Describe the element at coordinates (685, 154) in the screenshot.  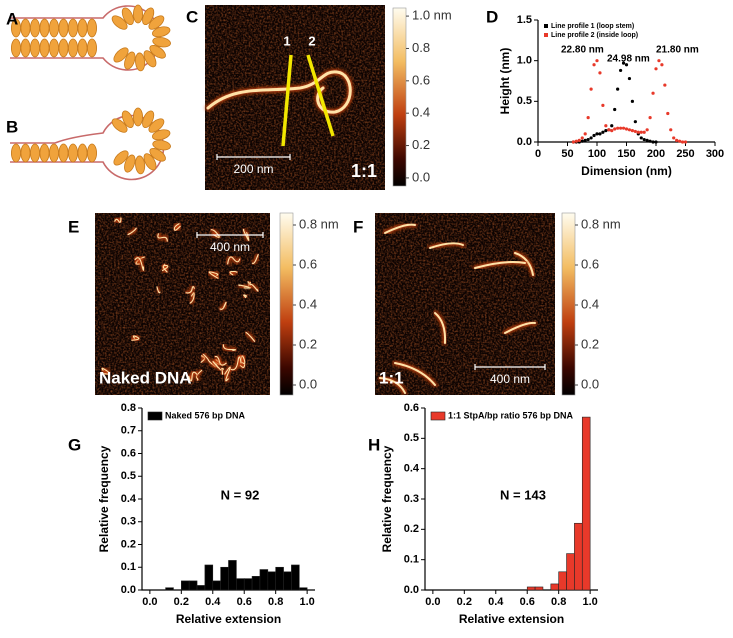
I see `x-tick-label: 250` at that location.